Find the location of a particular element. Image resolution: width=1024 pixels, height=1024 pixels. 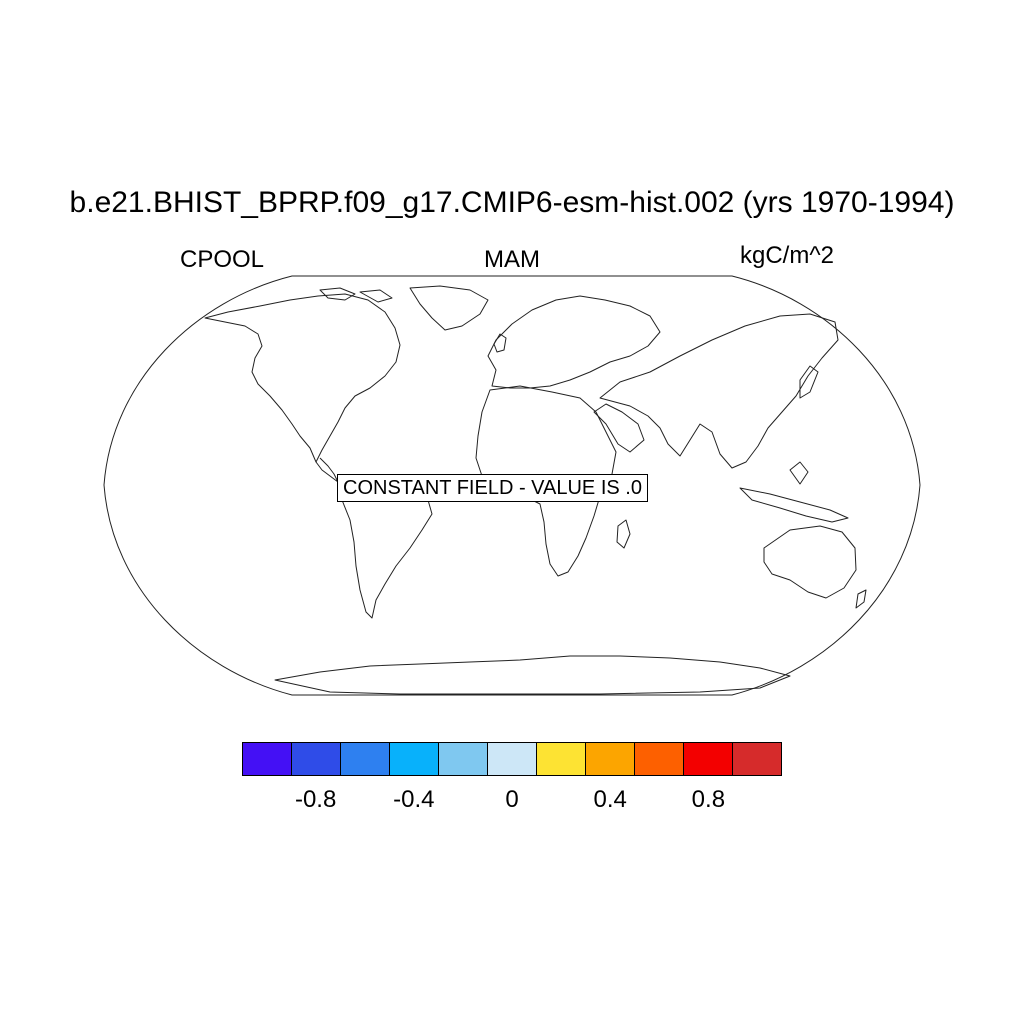

coast-asia is located at coordinates (719, 391).